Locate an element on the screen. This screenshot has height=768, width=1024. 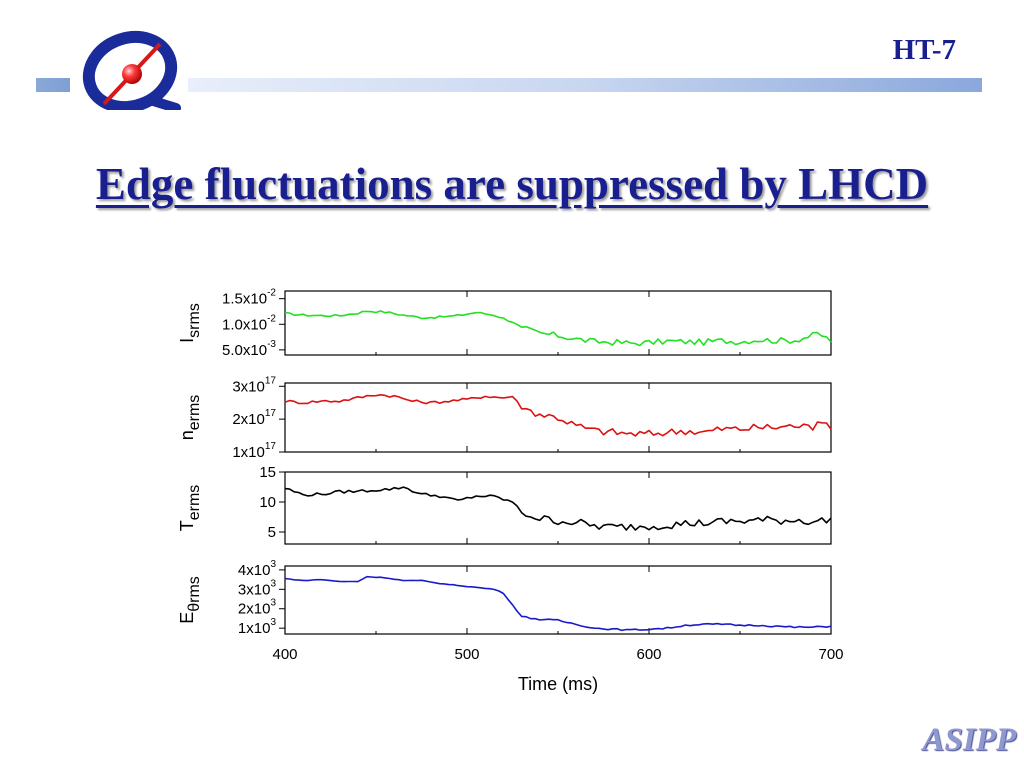
y-tick-label: 10 is located at coordinates (267, 502).